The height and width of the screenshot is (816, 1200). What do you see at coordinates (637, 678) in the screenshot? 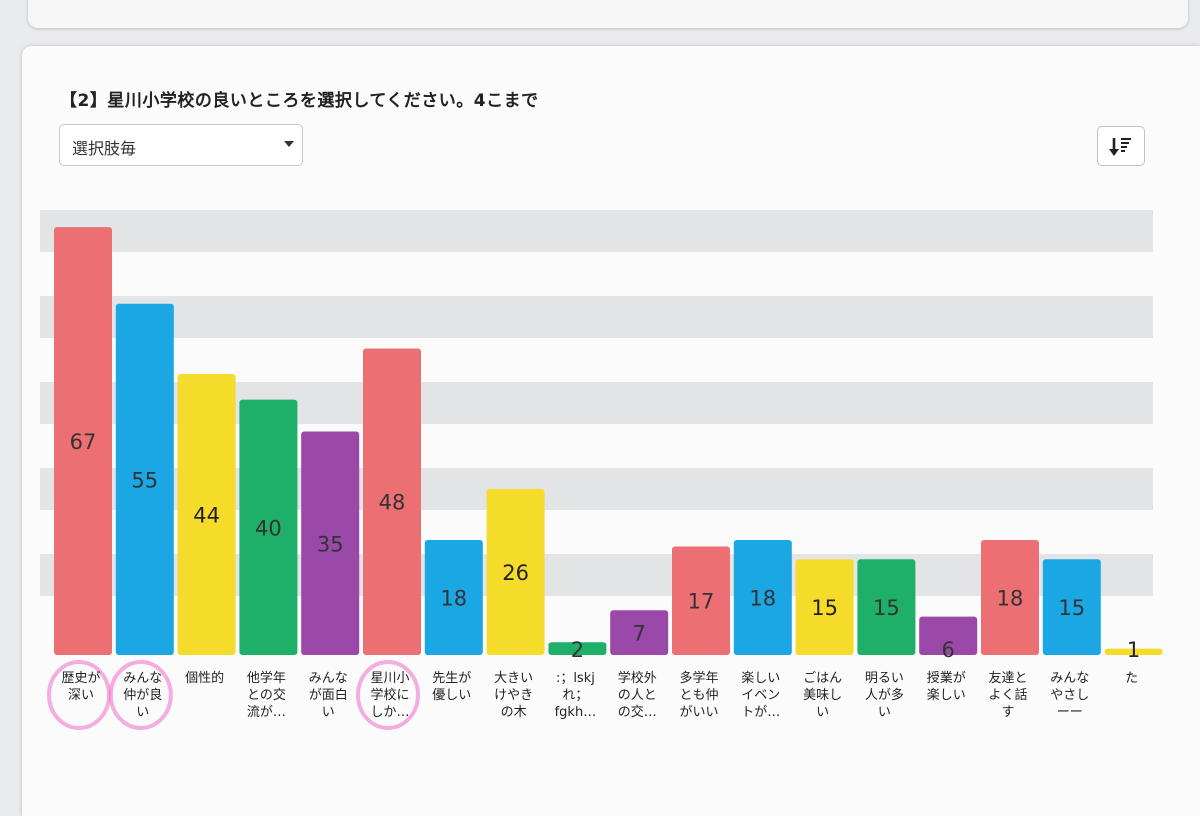
I see `category-label-line: 学校外` at bounding box center [637, 678].